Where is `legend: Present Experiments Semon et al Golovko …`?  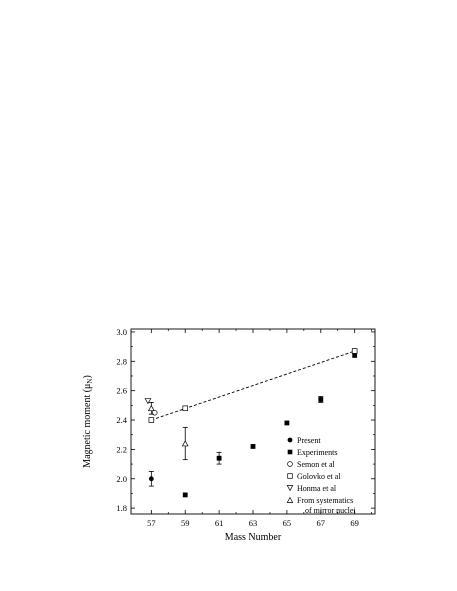 legend: Present Experiments Semon et al Golovko … is located at coordinates (321, 475).